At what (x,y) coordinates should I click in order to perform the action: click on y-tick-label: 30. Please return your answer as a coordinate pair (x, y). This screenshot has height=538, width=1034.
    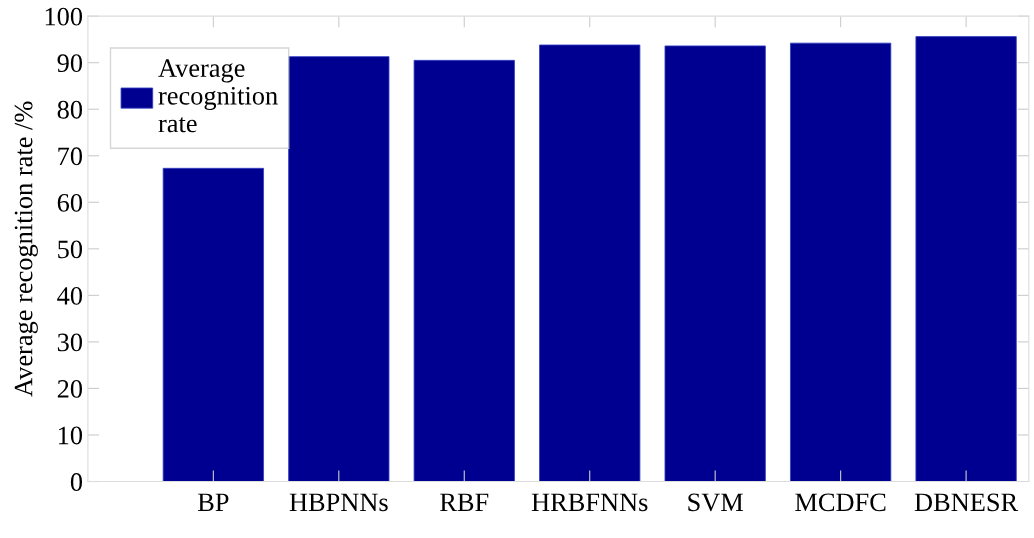
    Looking at the image, I should click on (70, 342).